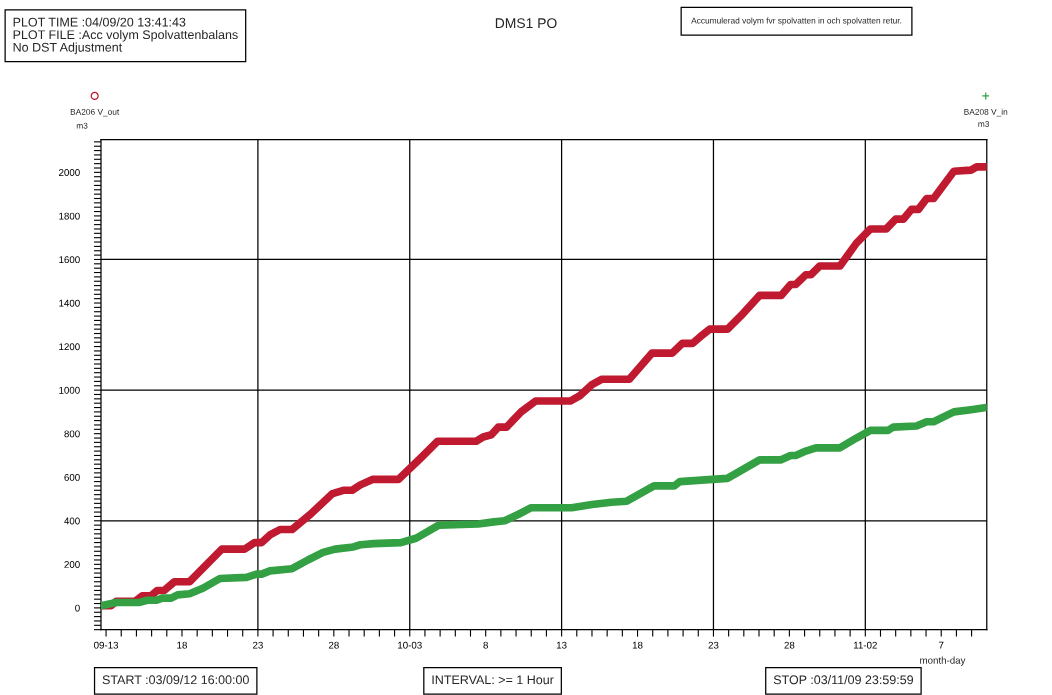 The width and height of the screenshot is (1052, 695). I want to click on y-tick-label: 1400, so click(69, 303).